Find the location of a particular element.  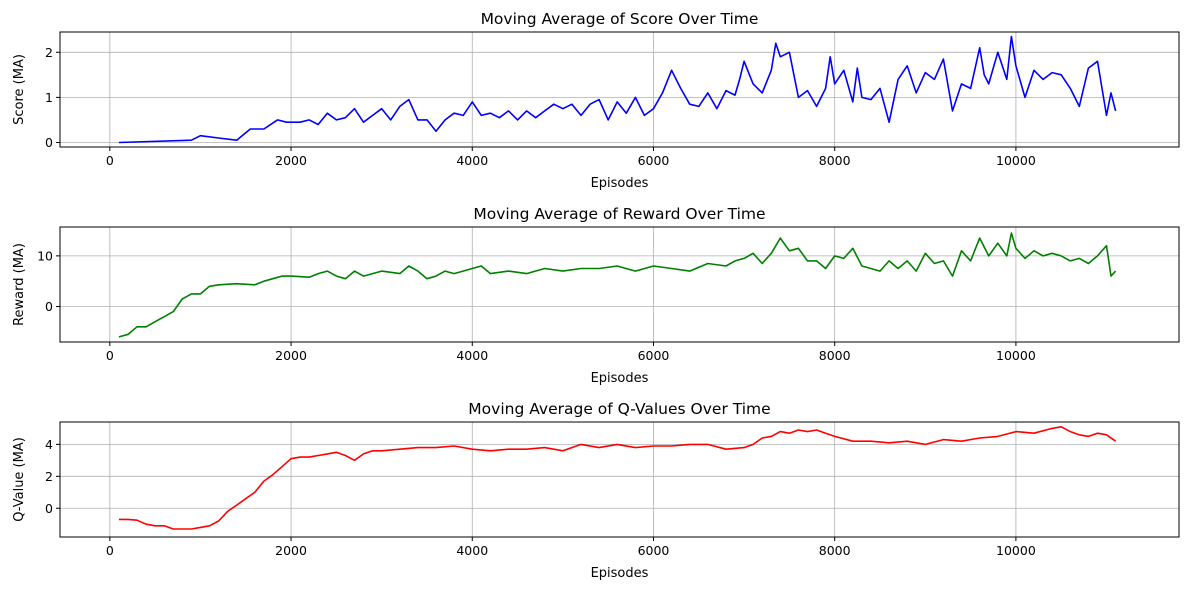

chart-title: Moving Average of Reward Over Time is located at coordinates (619, 214).